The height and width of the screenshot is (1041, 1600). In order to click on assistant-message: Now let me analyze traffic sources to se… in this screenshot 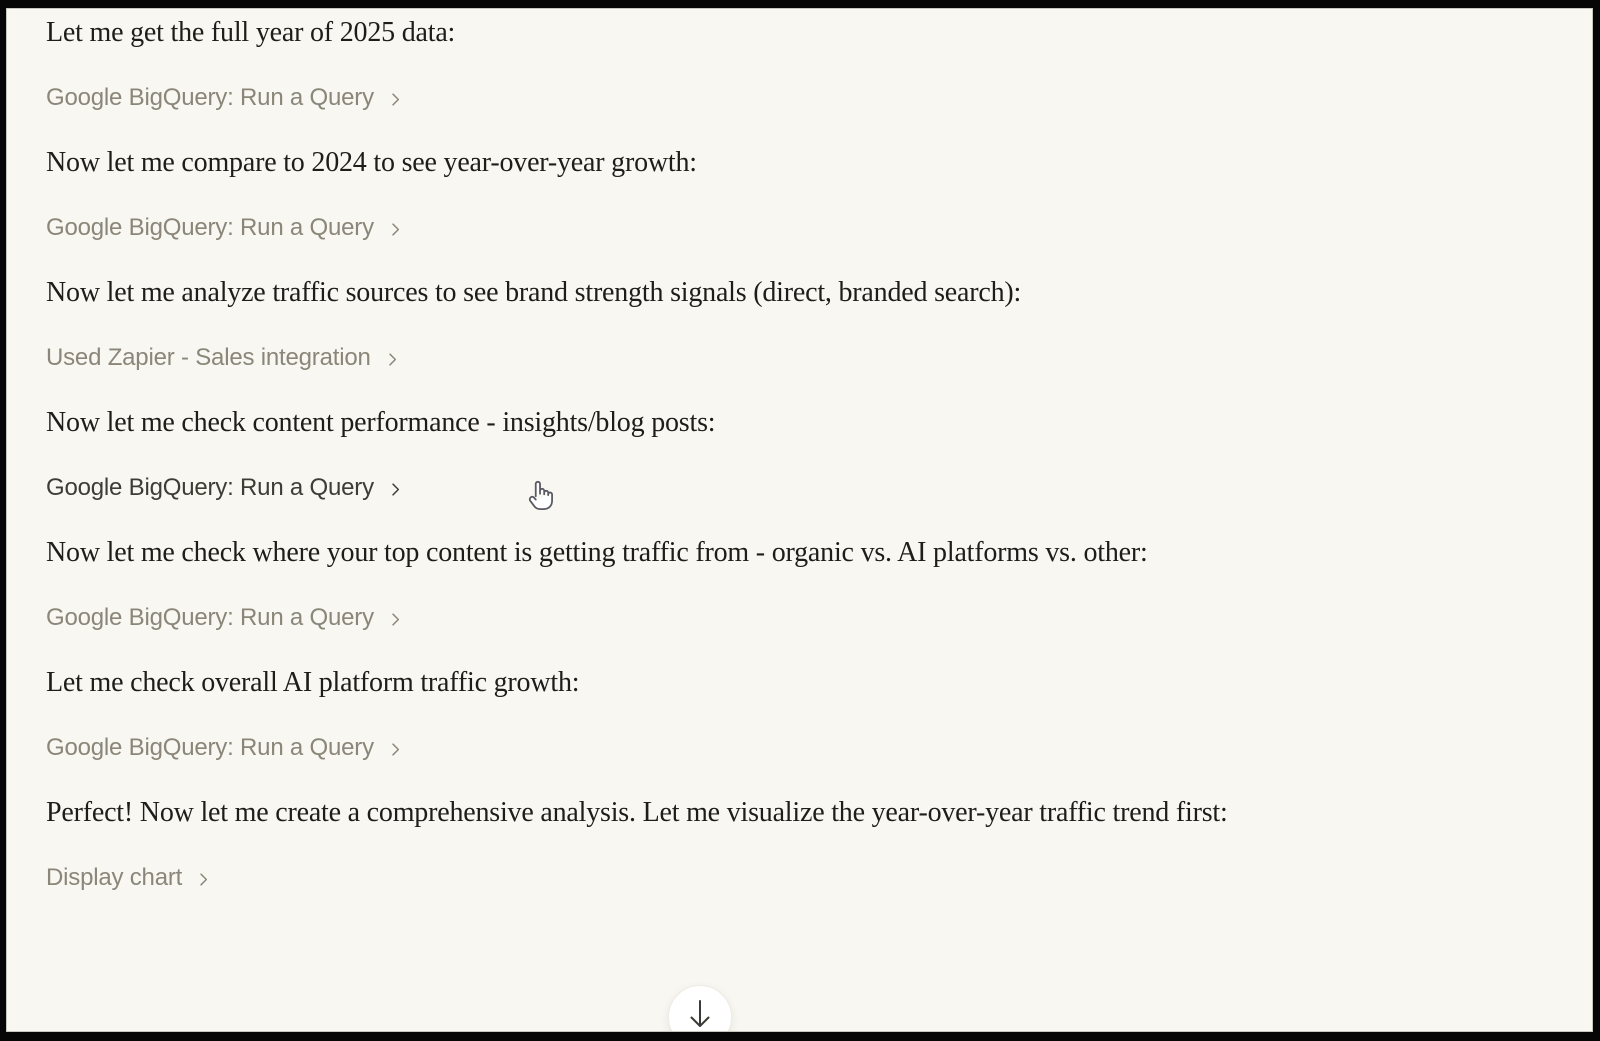, I will do `click(534, 292)`.